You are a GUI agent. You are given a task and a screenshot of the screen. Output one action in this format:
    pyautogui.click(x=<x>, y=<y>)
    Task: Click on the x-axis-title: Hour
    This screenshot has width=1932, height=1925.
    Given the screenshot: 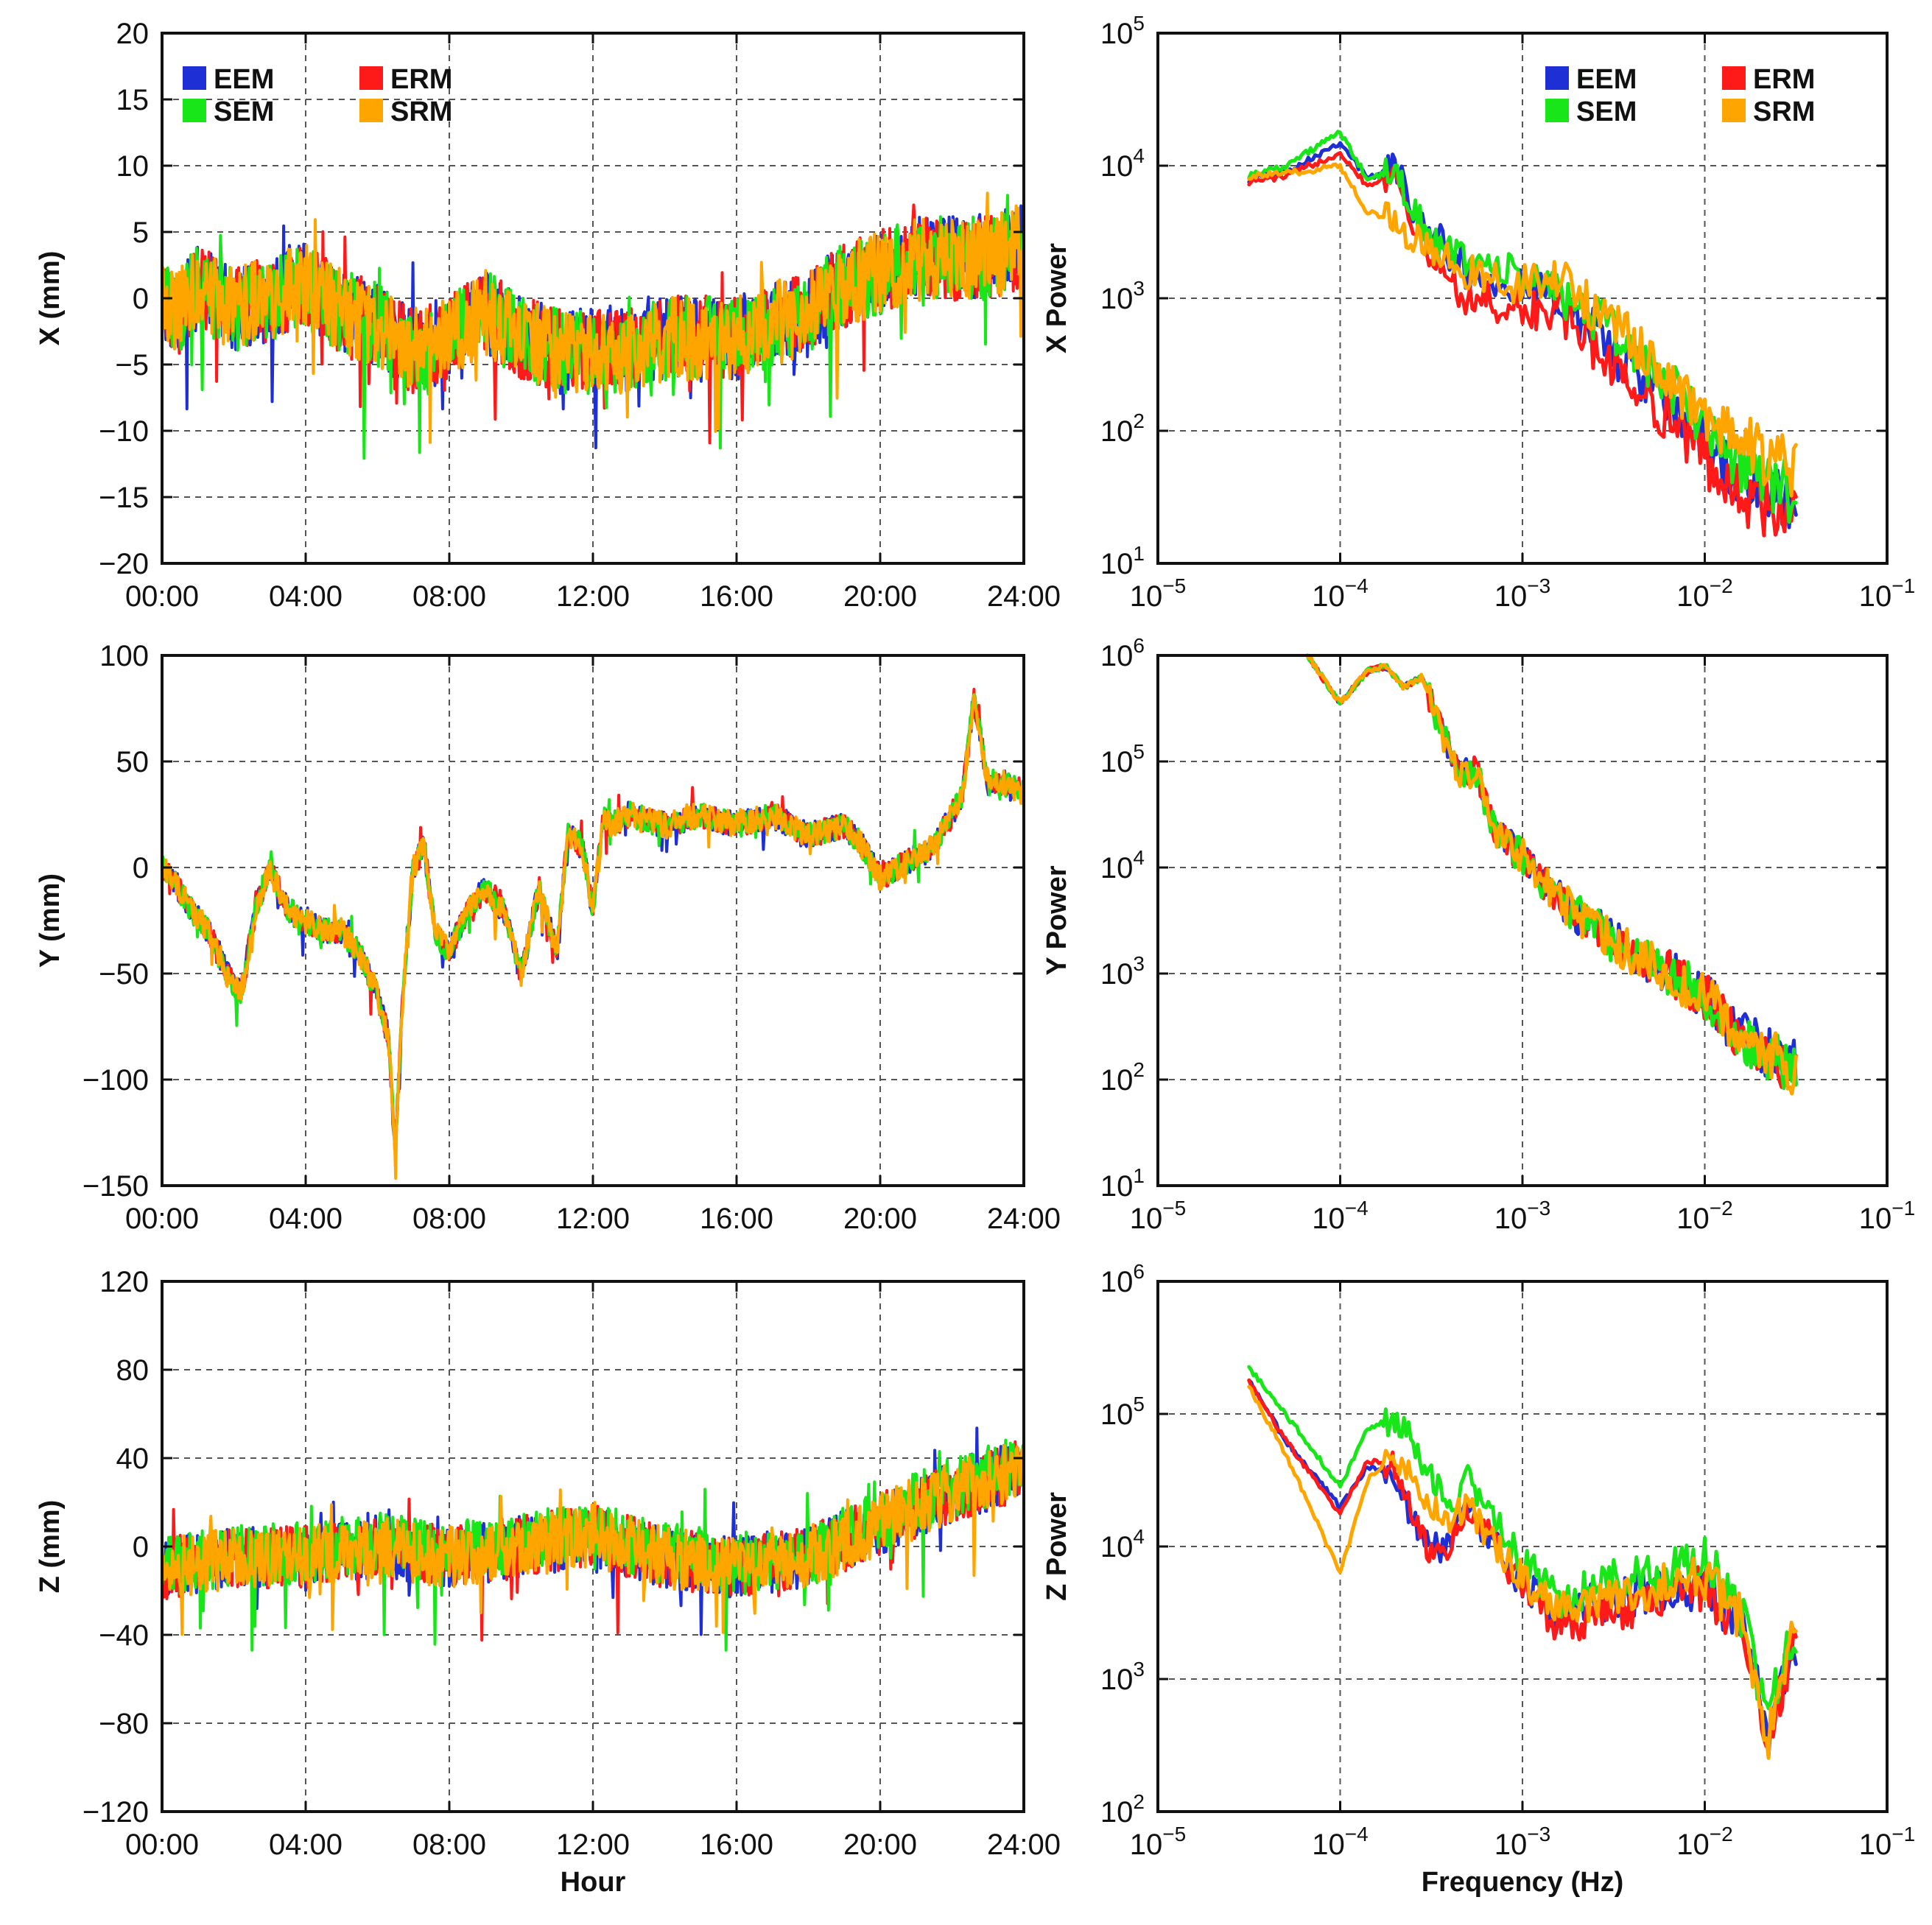 What is the action you would take?
    pyautogui.click(x=593, y=1882)
    